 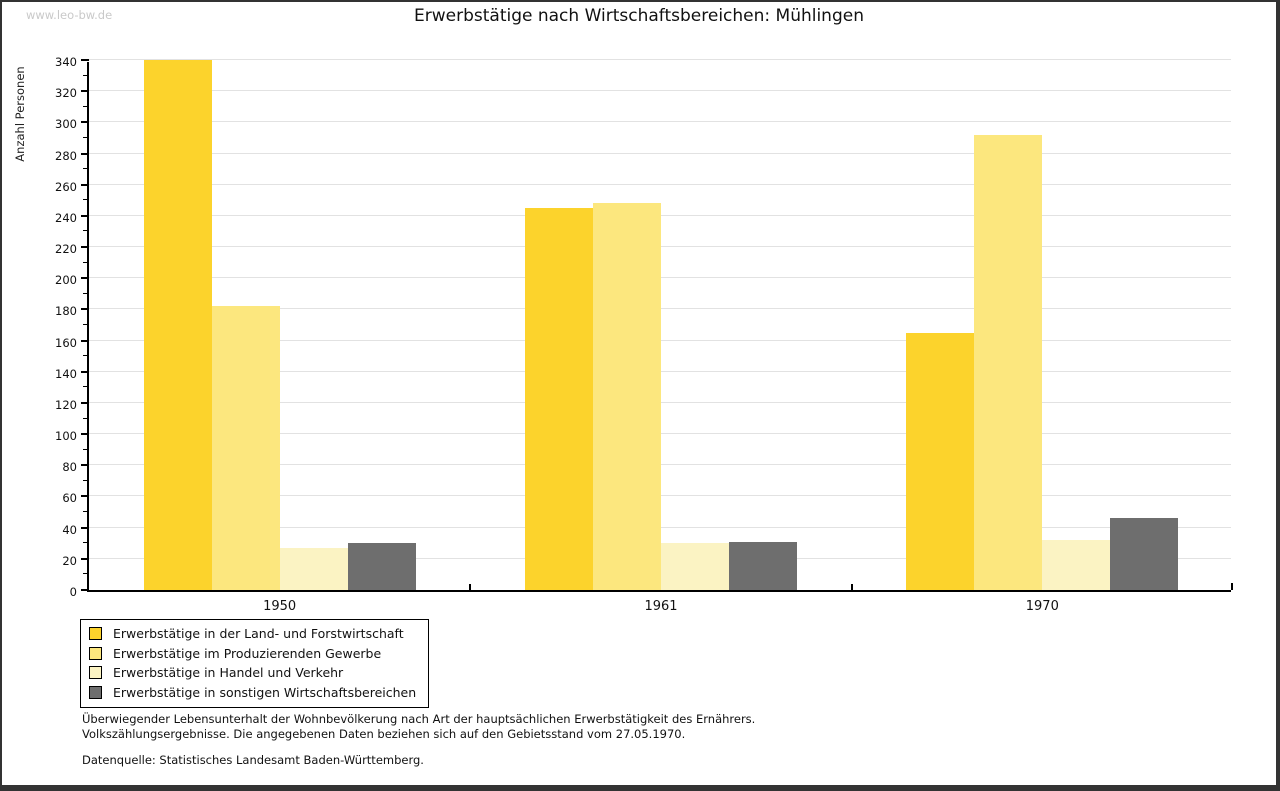 What do you see at coordinates (20, 114) in the screenshot?
I see `y-axis-label: Anzahl Personen` at bounding box center [20, 114].